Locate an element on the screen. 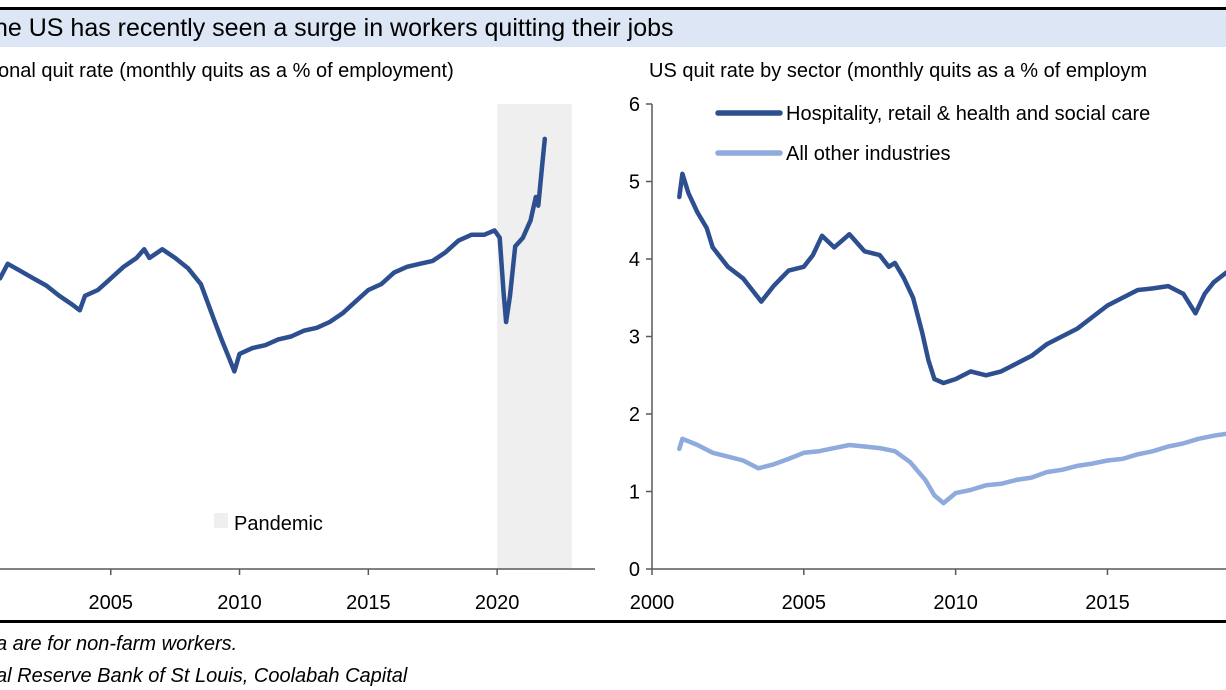 This screenshot has width=1226, height=690. y-tick-label: 6 is located at coordinates (634, 105).